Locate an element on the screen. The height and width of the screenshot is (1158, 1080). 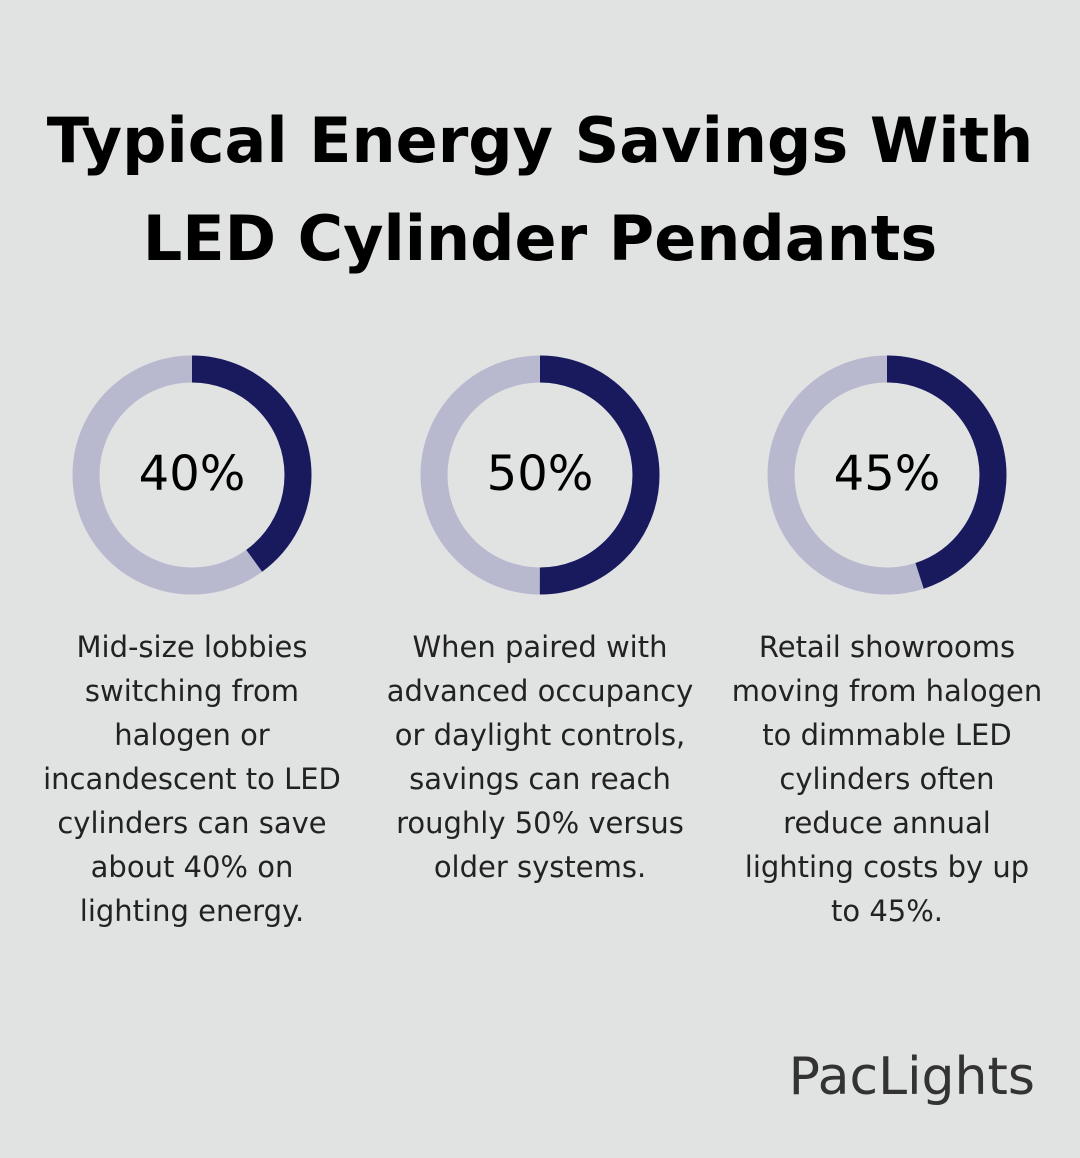
description-line: to dimmable LED is located at coordinates (886, 735).